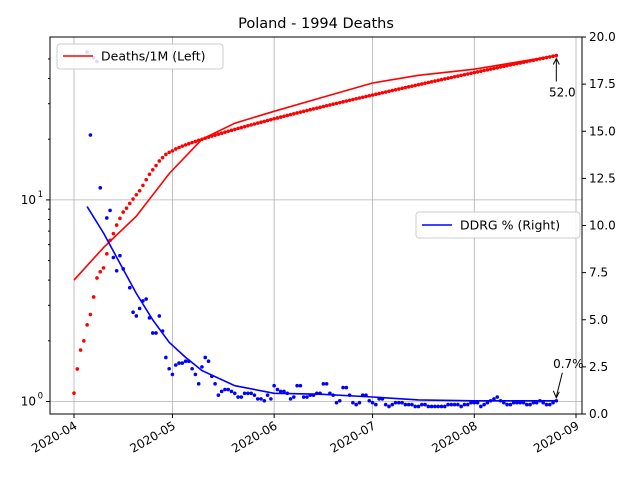 This screenshot has width=640, height=480. What do you see at coordinates (602, 178) in the screenshot?
I see `y-right-tick-label: 12.5` at bounding box center [602, 178].